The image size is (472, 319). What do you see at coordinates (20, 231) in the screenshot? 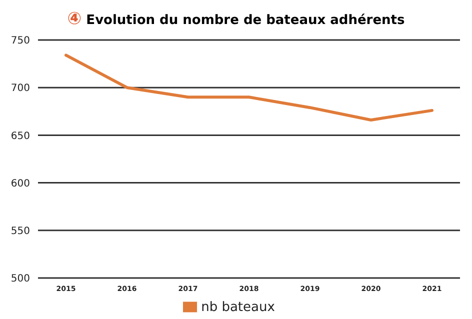
I see `y-tick-label: 550` at bounding box center [20, 231].